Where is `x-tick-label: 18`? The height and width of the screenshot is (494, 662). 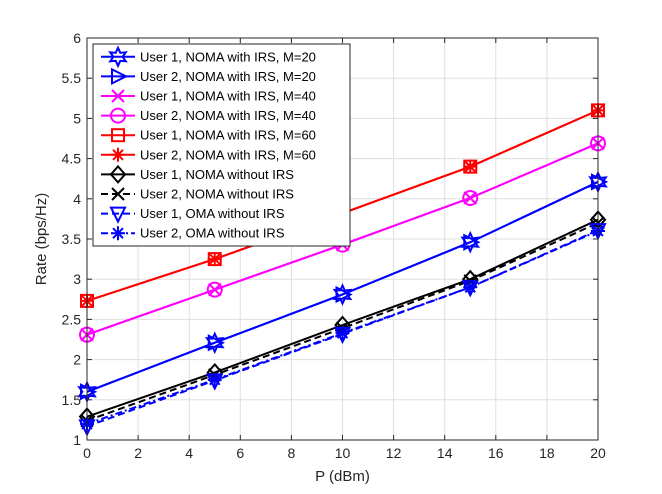
x-tick-label: 18 is located at coordinates (547, 453).